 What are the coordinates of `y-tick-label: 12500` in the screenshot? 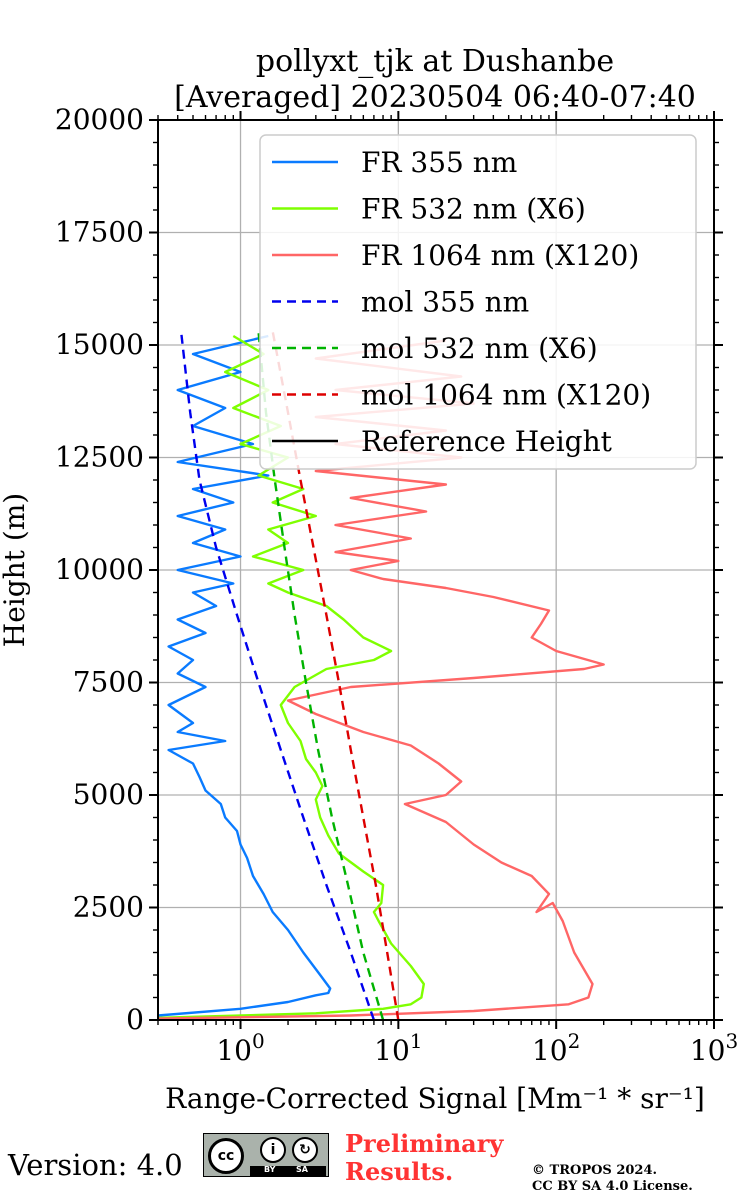 It's located at (99, 457).